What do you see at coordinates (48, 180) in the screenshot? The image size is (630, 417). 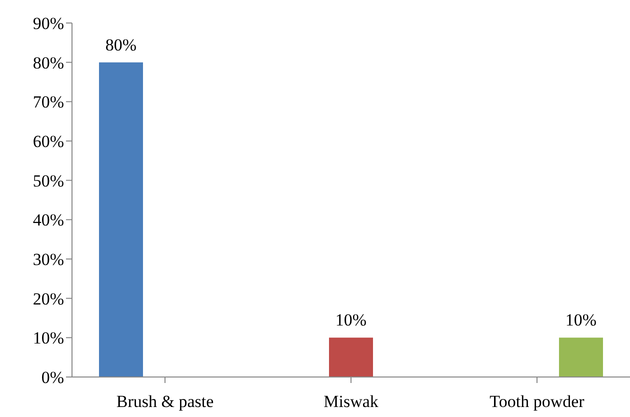 I see `y-tick-label: 50%` at bounding box center [48, 180].